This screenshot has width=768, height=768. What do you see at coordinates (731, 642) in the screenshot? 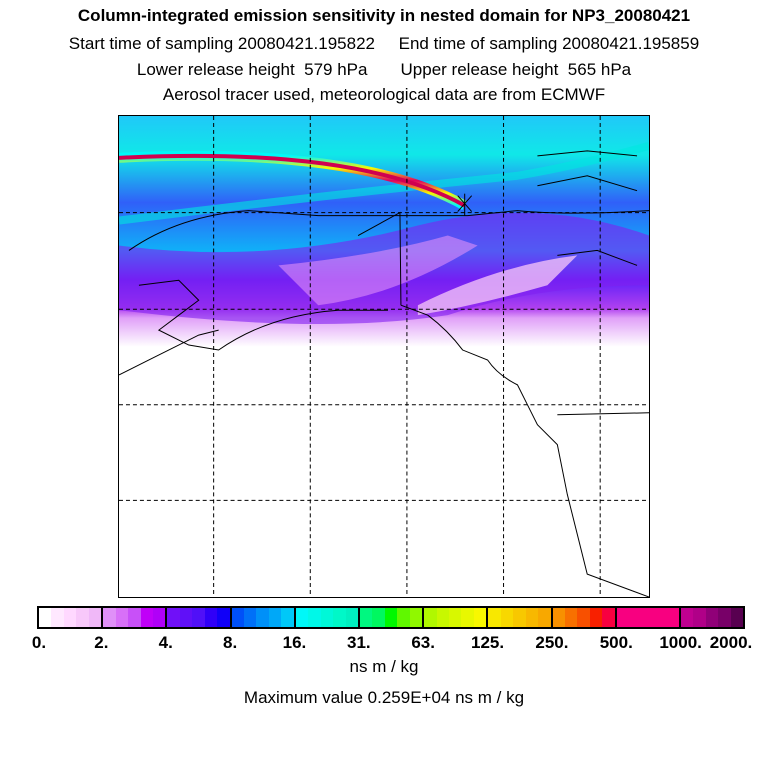
I see `colorbar-tick-label: 2000.` at bounding box center [731, 642].